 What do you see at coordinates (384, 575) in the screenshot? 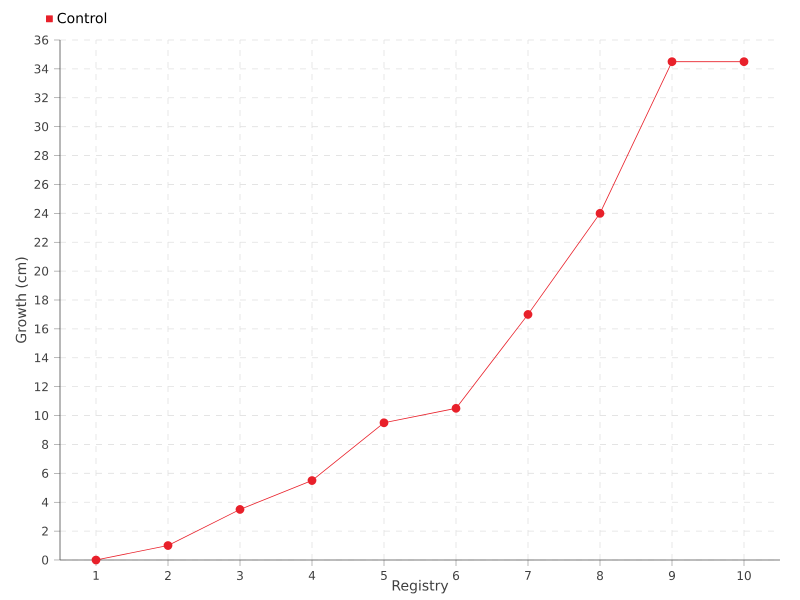
I see `x-tick-label: 5` at bounding box center [384, 575].